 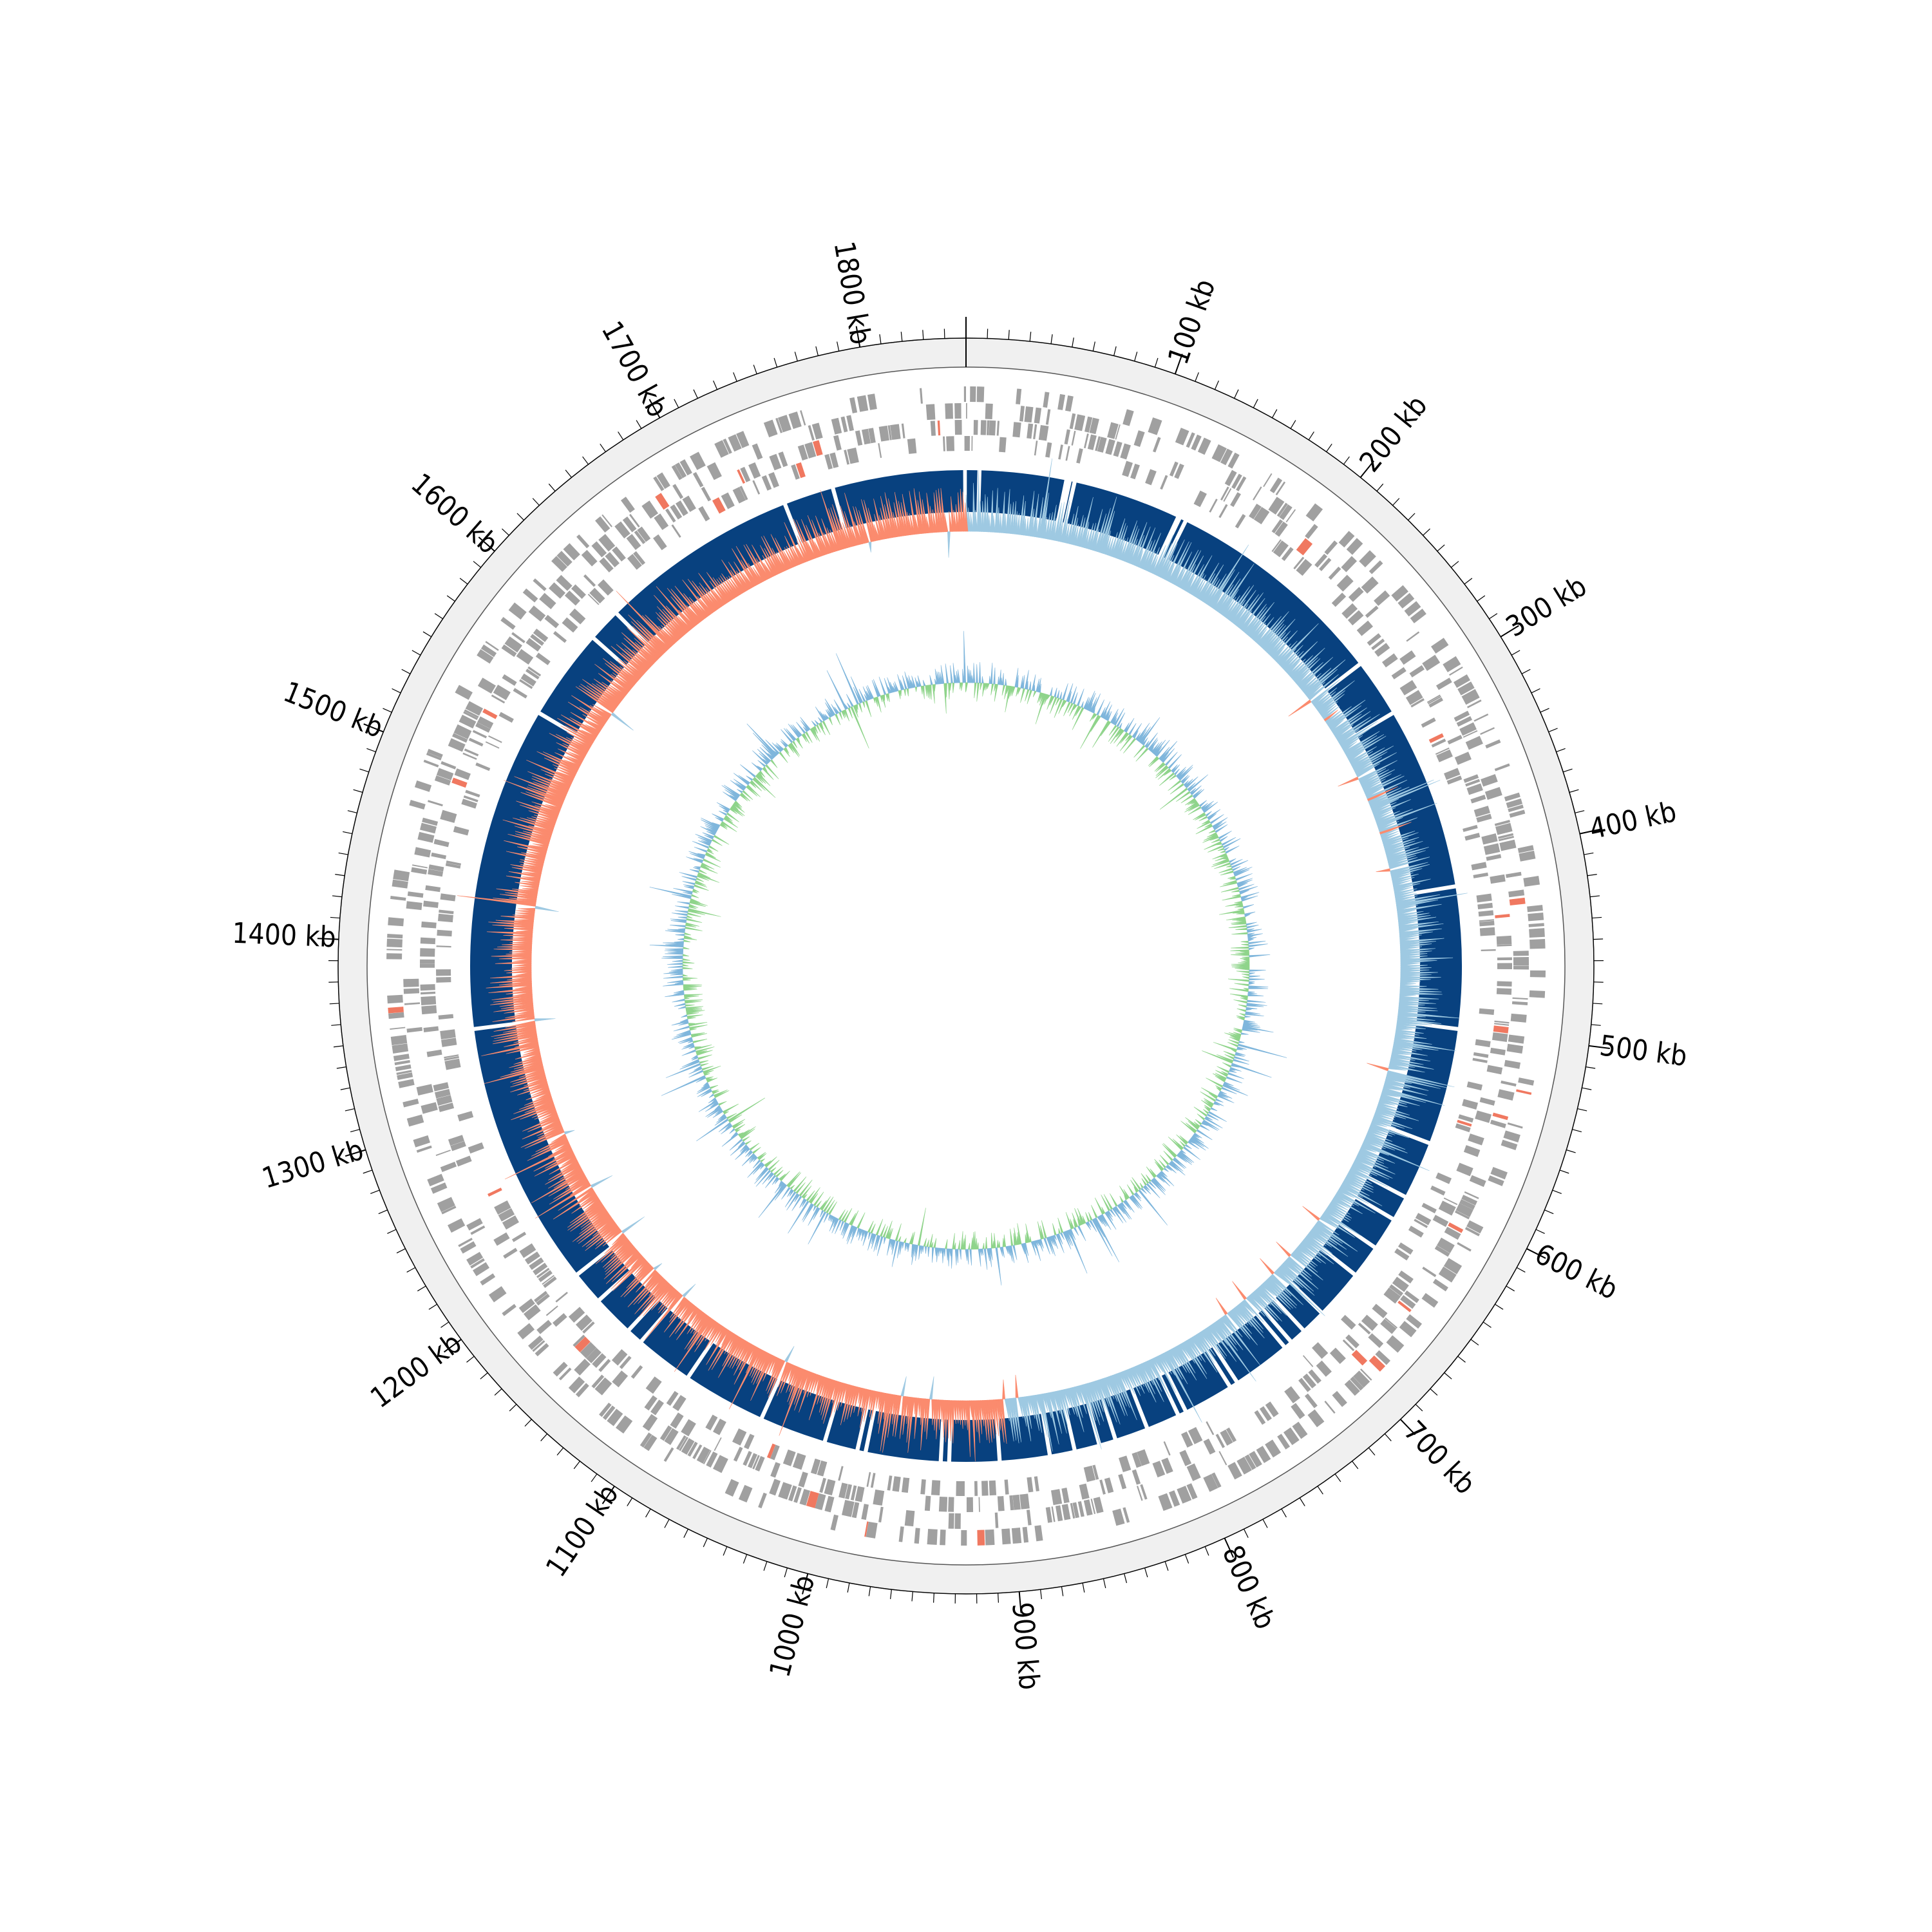 I want to click on tick-label: 900 kb, so click(x=1025, y=1646).